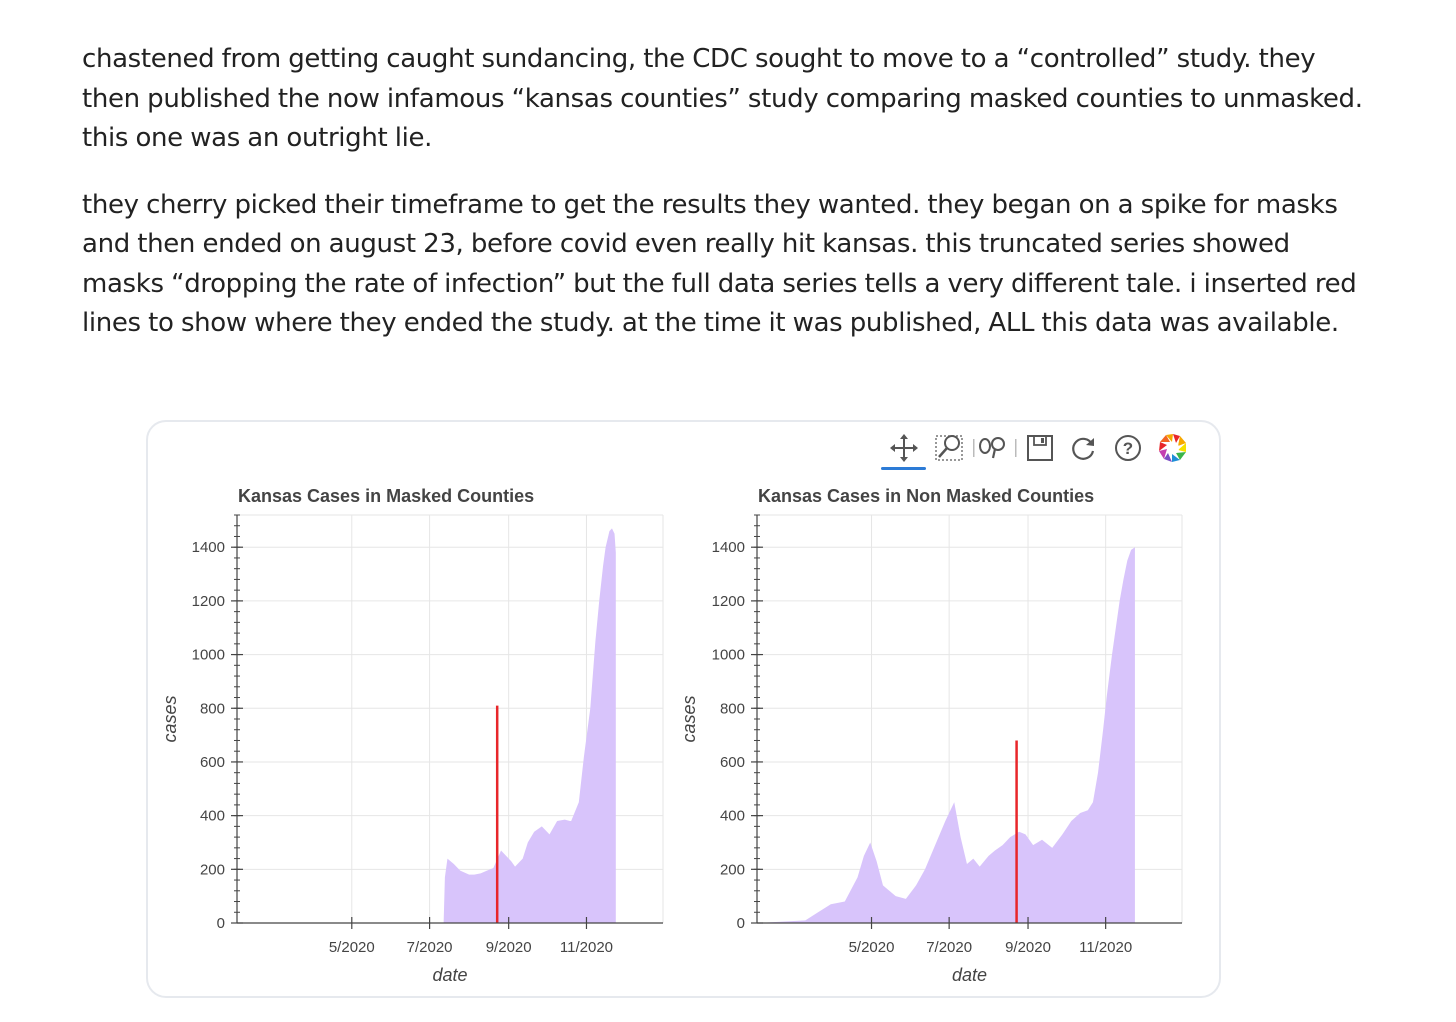  What do you see at coordinates (993, 448) in the screenshot?
I see `wheel-zoom-icon` at bounding box center [993, 448].